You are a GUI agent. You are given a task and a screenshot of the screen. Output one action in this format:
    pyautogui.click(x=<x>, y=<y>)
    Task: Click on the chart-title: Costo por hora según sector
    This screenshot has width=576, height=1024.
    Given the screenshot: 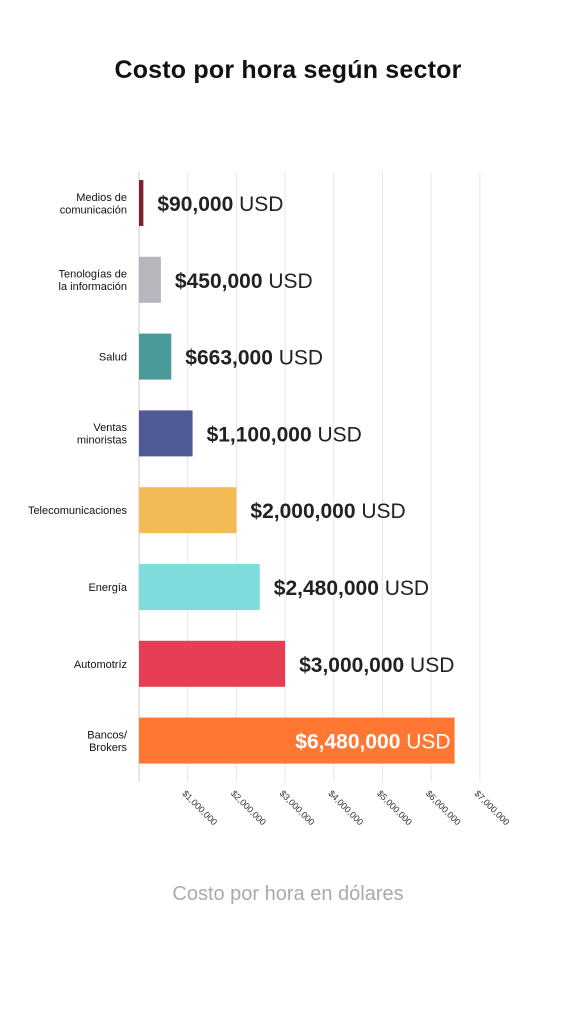 What is the action you would take?
    pyautogui.click(x=288, y=70)
    